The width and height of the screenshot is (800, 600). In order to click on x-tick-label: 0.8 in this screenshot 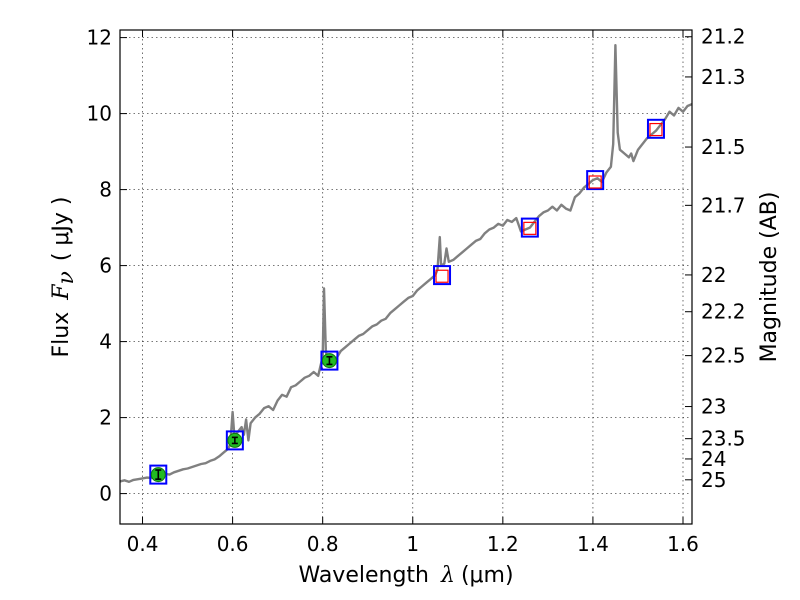, I will do `click(323, 544)`.